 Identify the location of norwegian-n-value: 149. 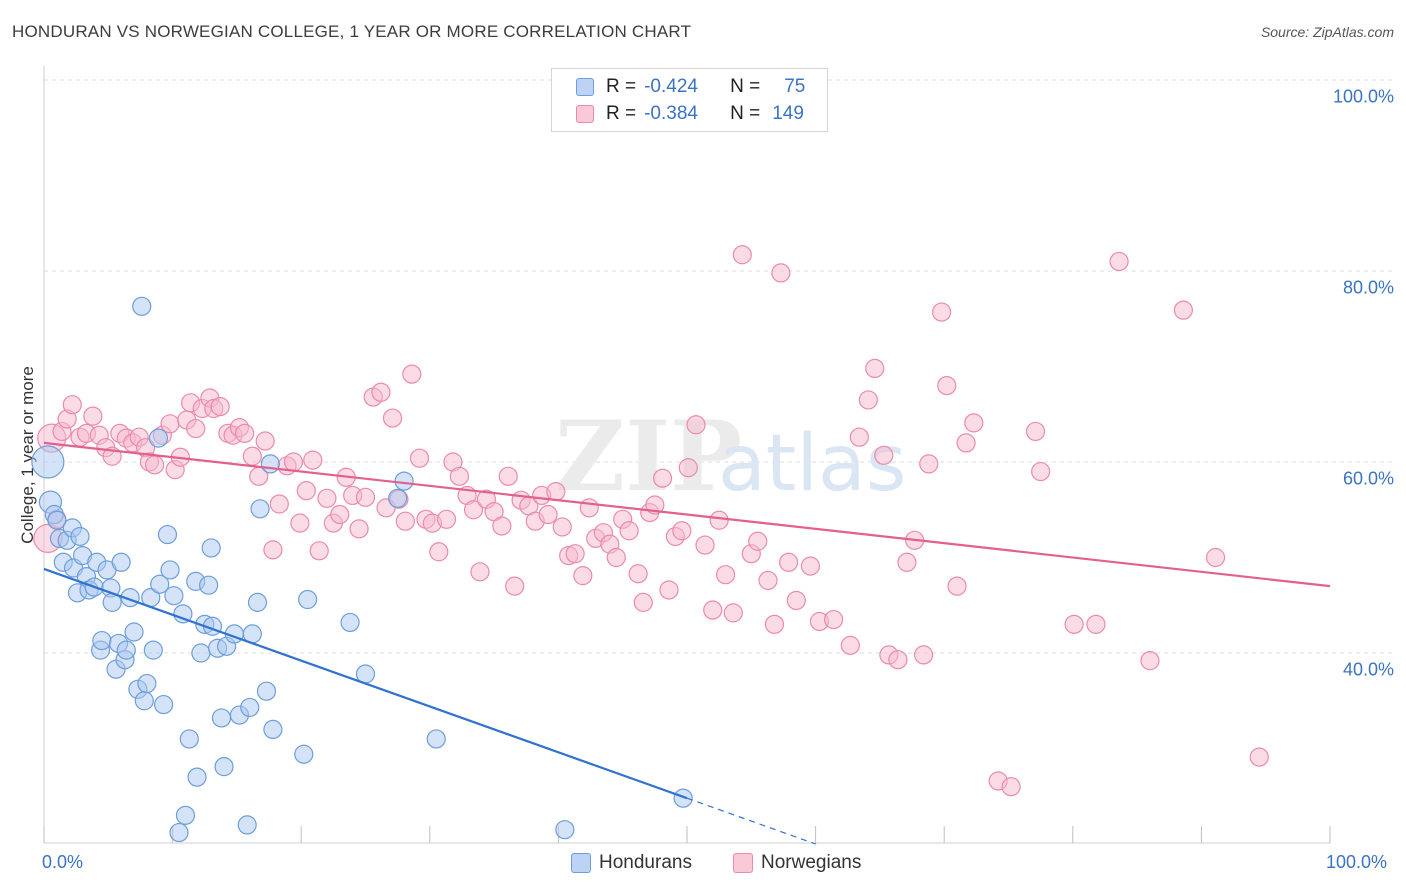
(788, 113).